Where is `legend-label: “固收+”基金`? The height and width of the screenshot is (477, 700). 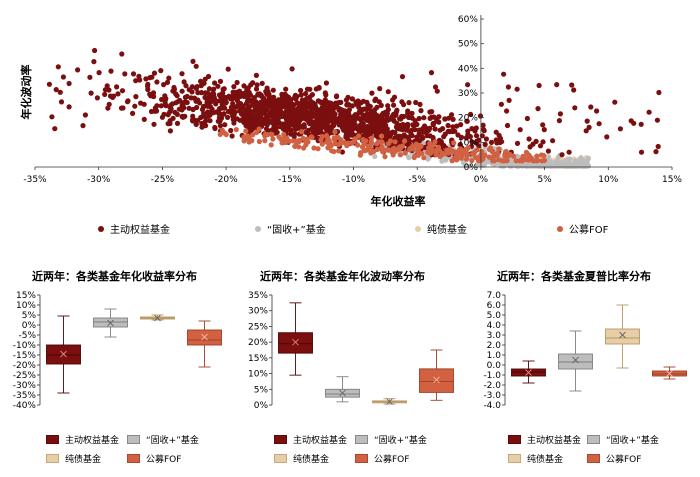
legend-label: “固收+”基金 is located at coordinates (400, 441).